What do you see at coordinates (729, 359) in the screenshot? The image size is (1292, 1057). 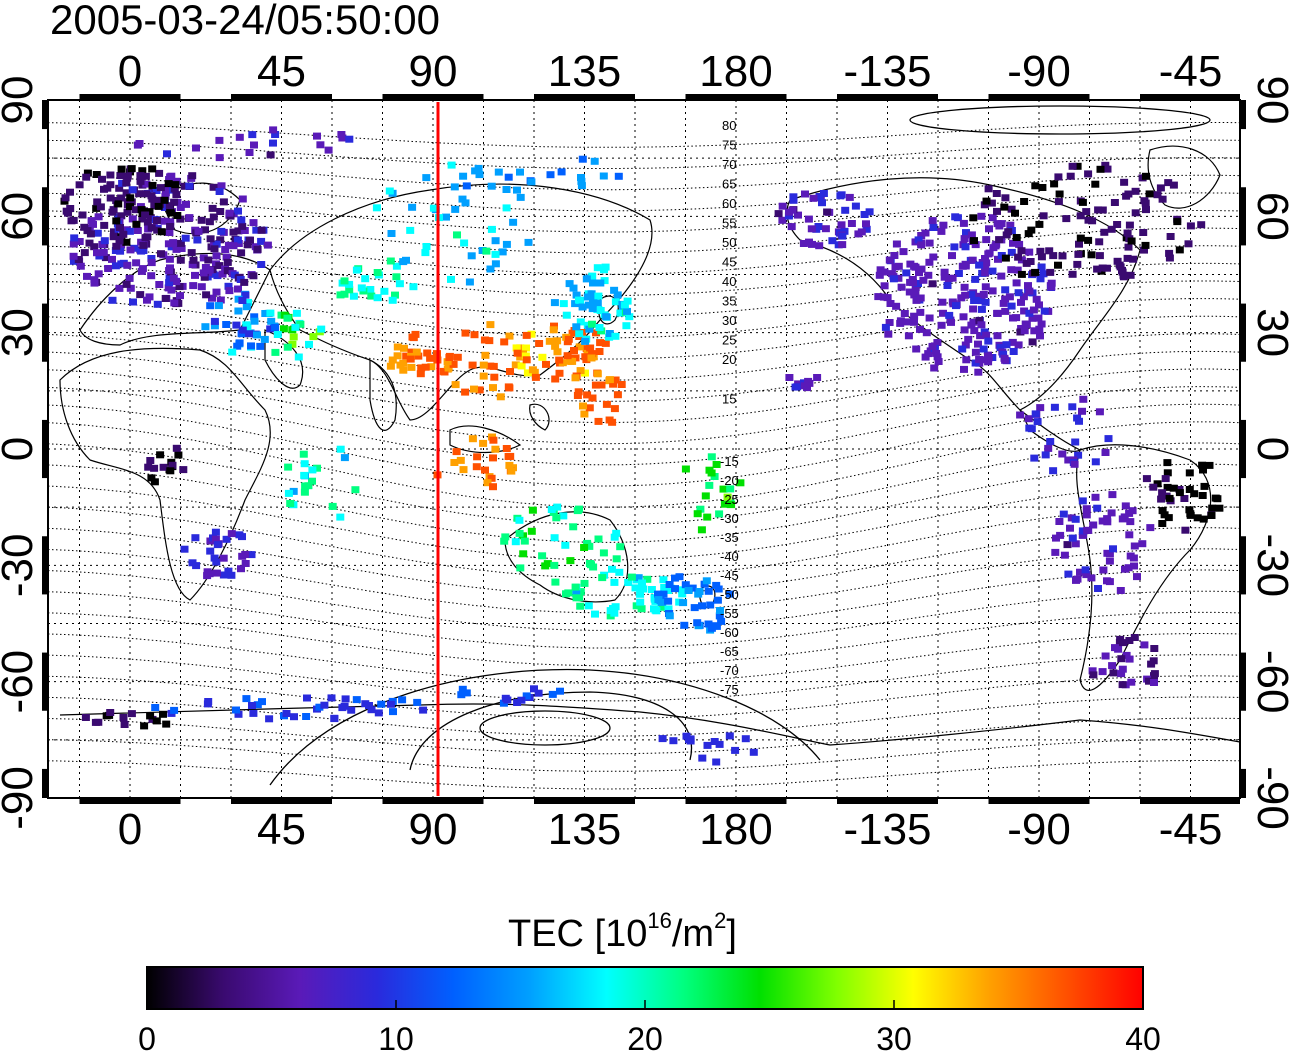 I see `contour-label: 20` at bounding box center [729, 359].